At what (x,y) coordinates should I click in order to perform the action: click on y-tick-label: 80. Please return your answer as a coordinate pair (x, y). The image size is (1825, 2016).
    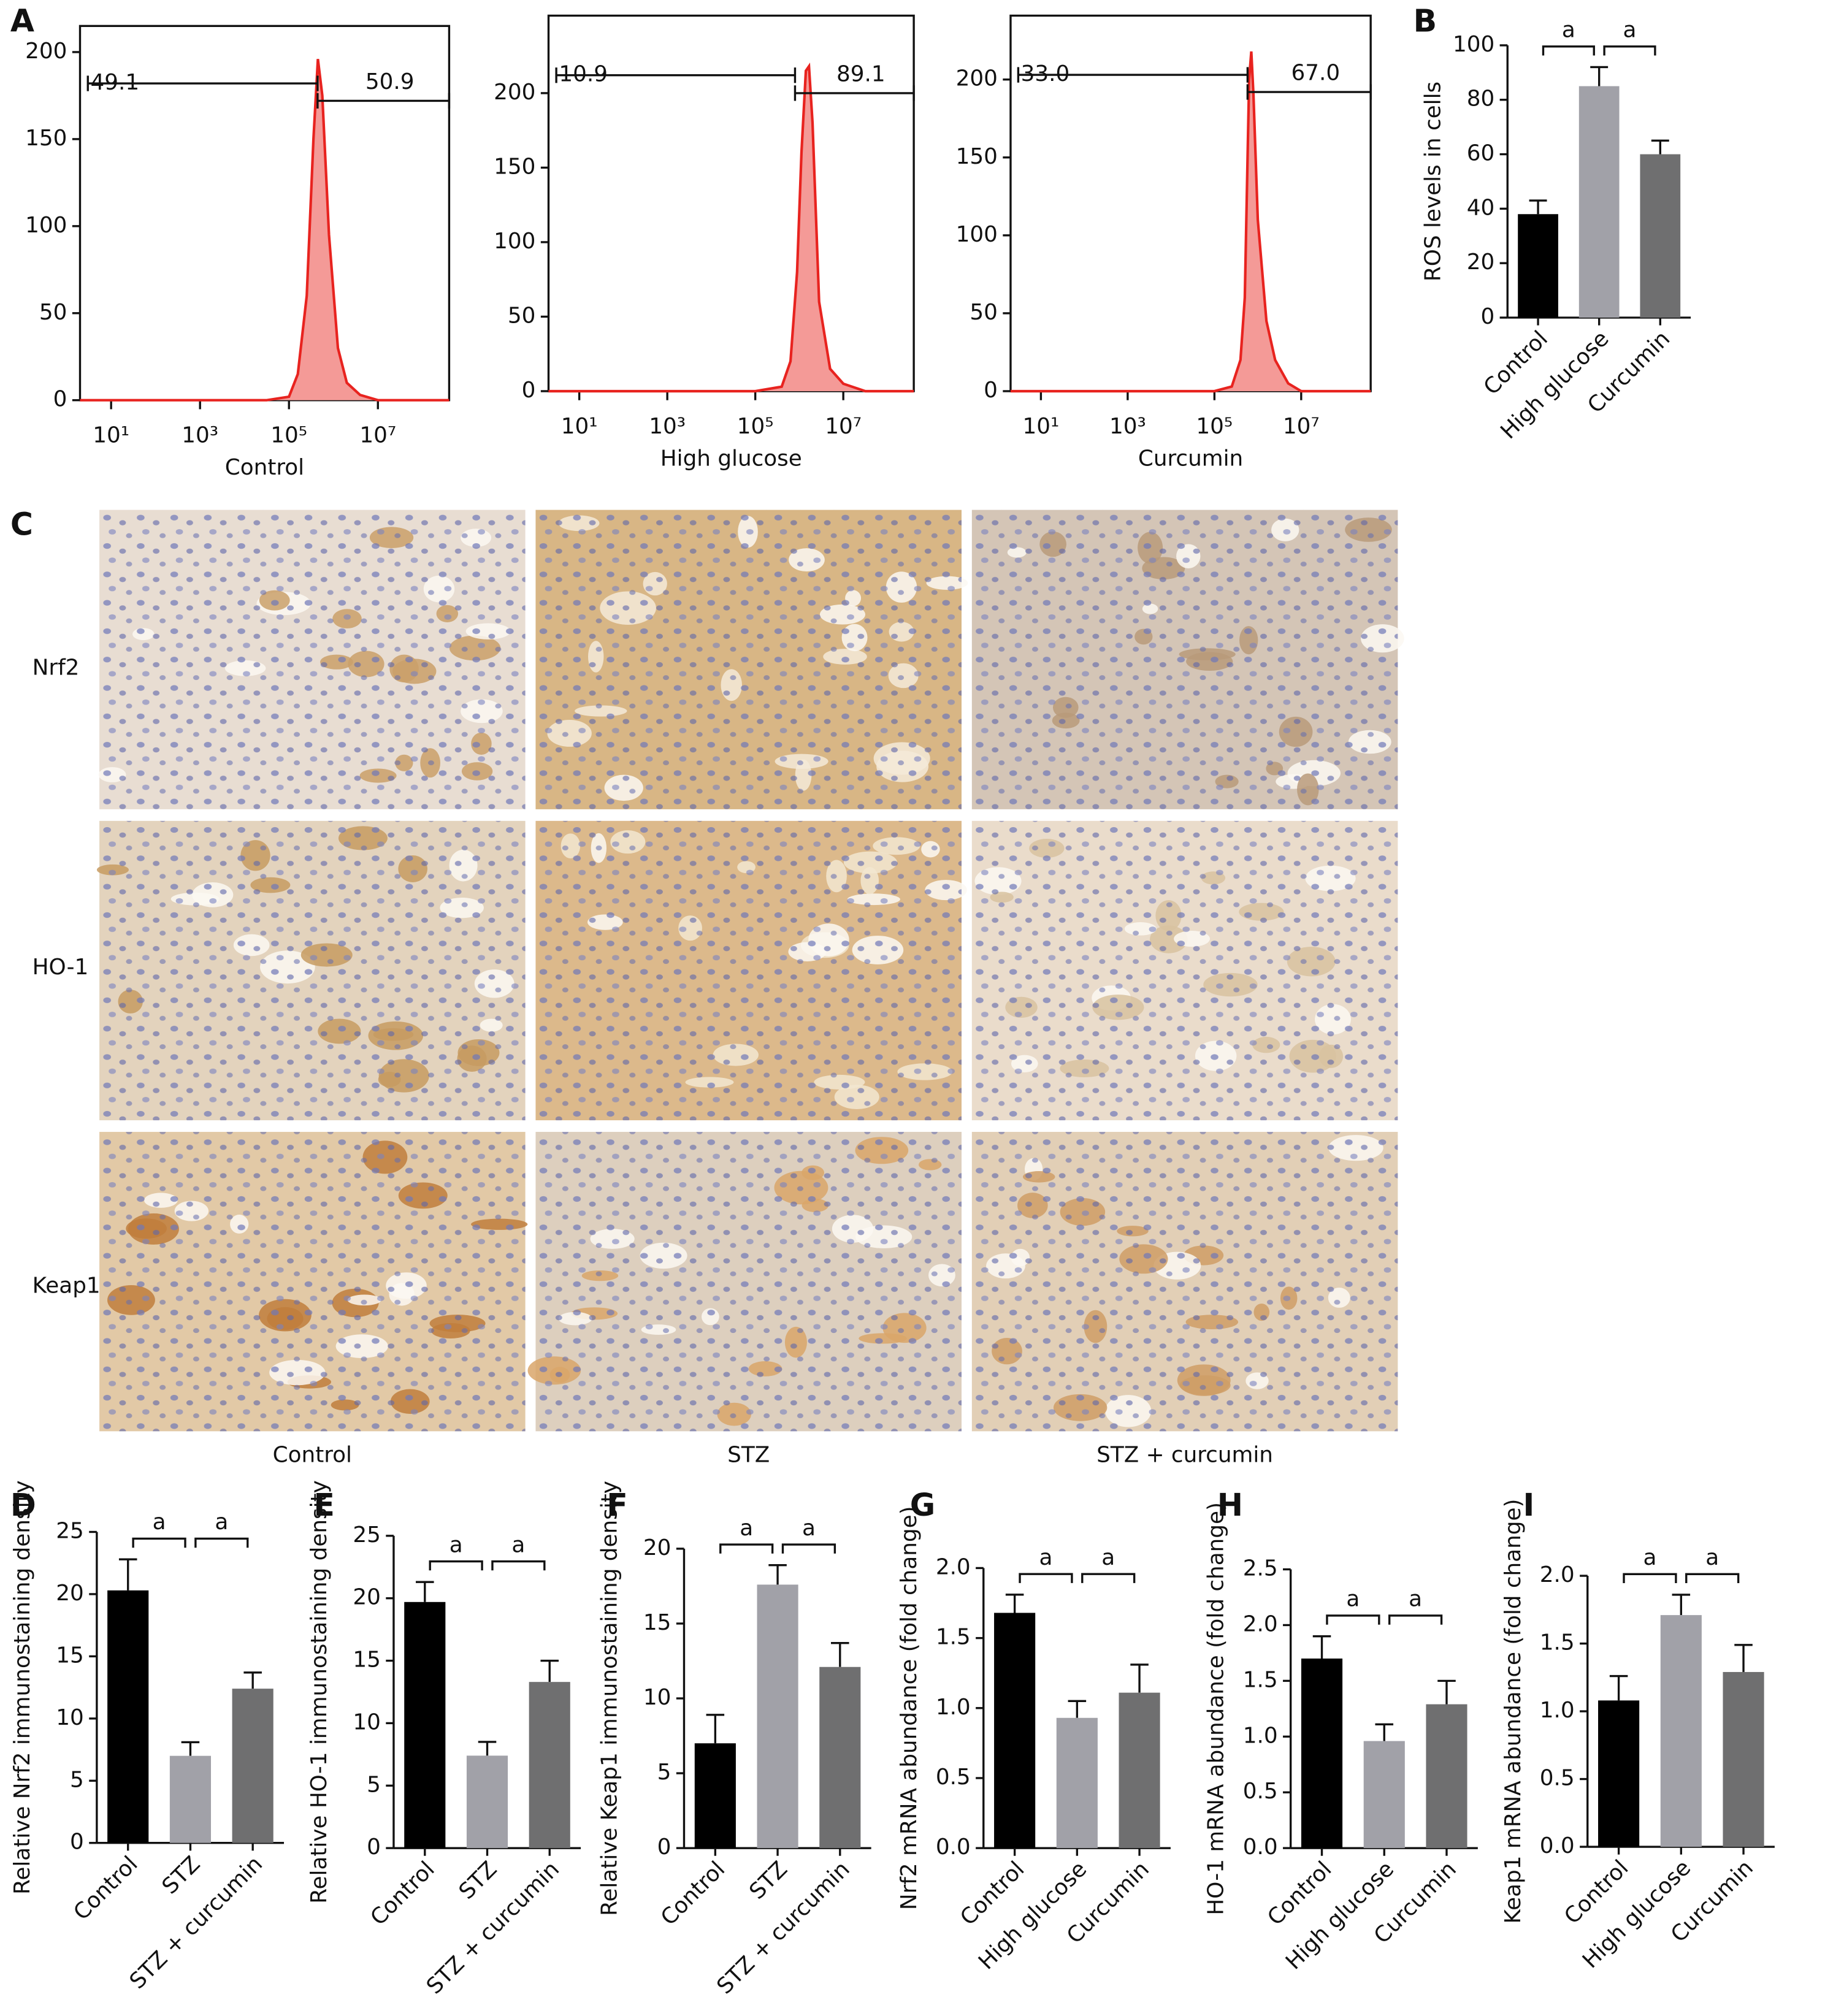
    Looking at the image, I should click on (1481, 99).